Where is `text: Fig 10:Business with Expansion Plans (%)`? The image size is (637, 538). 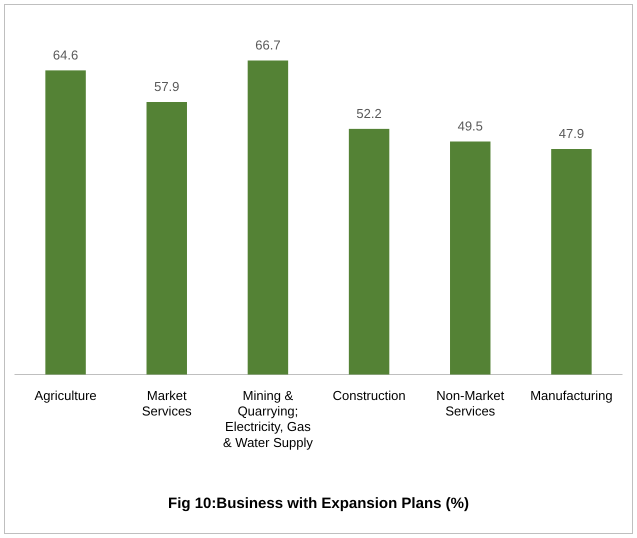 text: Fig 10:Business with Expansion Plans (%) is located at coordinates (318, 503).